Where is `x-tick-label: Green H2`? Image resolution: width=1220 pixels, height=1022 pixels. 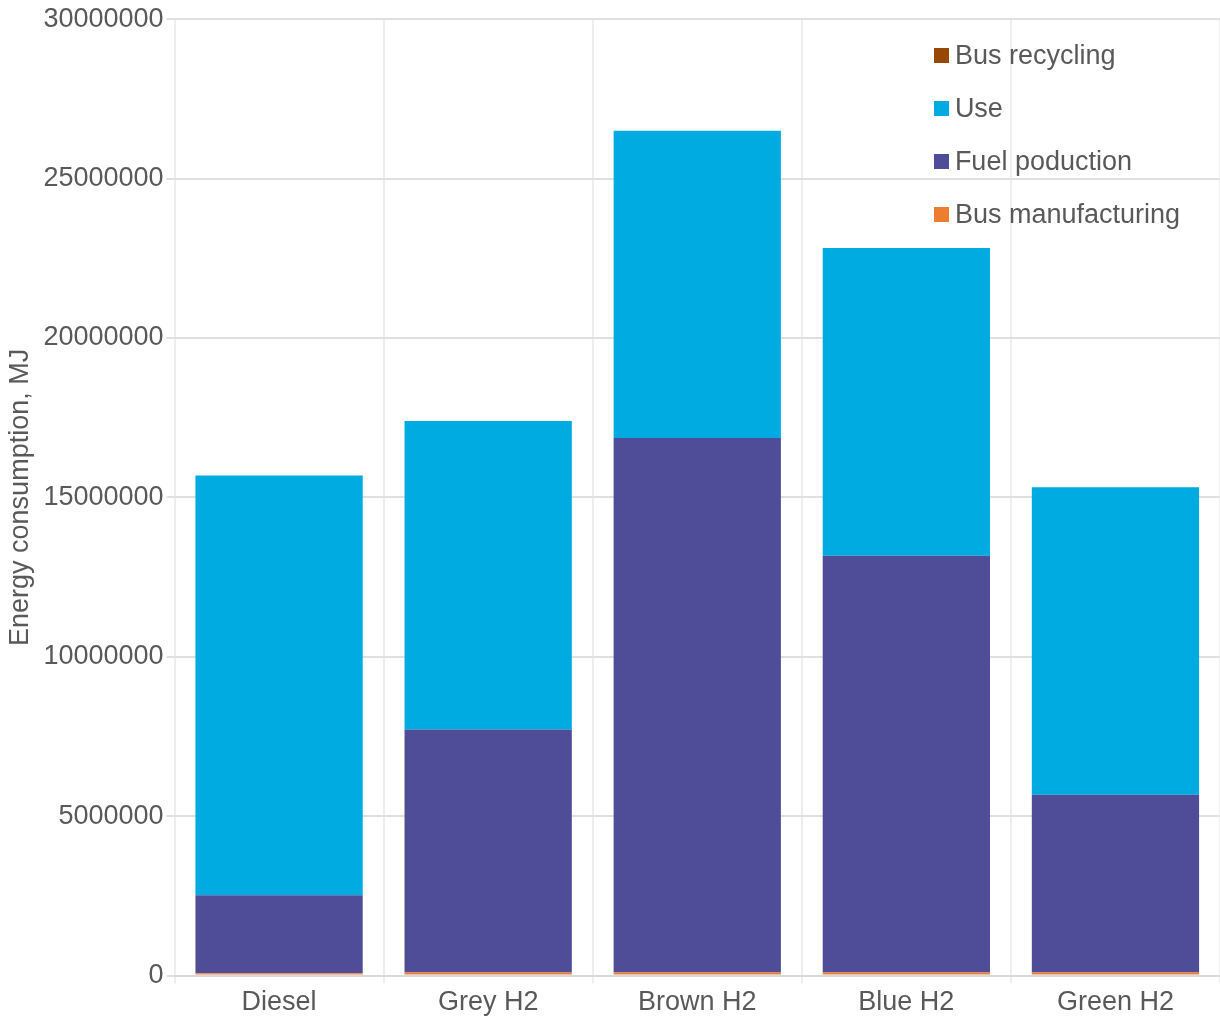 x-tick-label: Green H2 is located at coordinates (1115, 1001).